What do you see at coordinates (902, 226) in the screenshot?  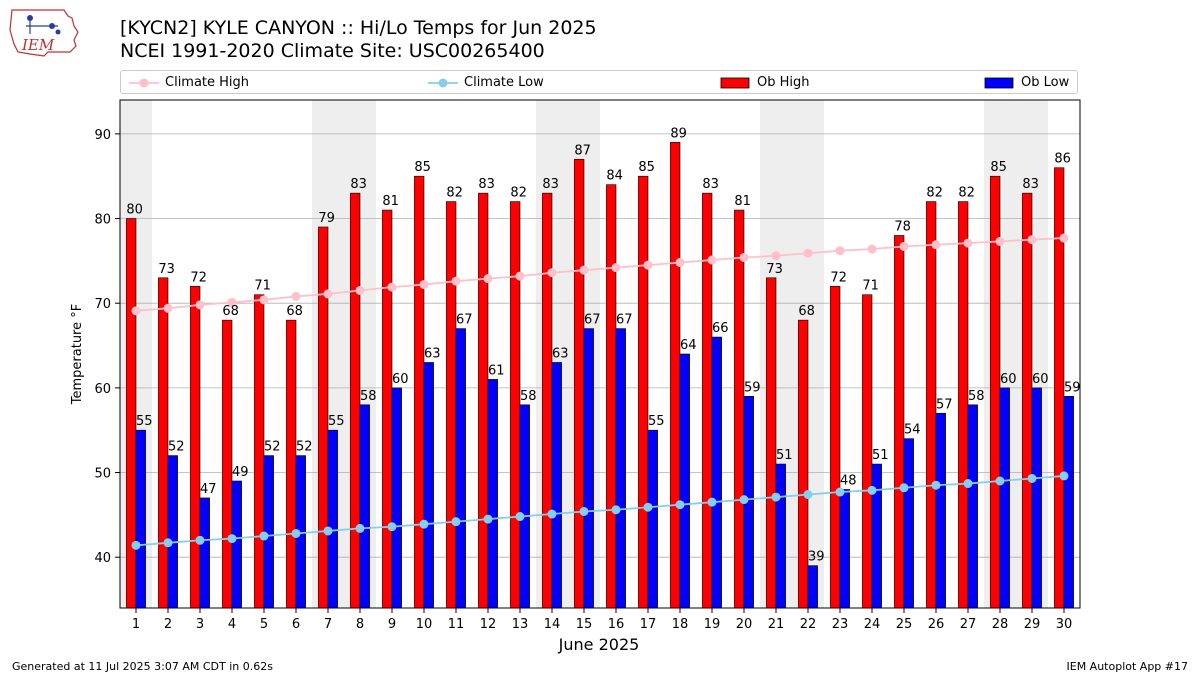 I see `ob-high-value-label: 78` at bounding box center [902, 226].